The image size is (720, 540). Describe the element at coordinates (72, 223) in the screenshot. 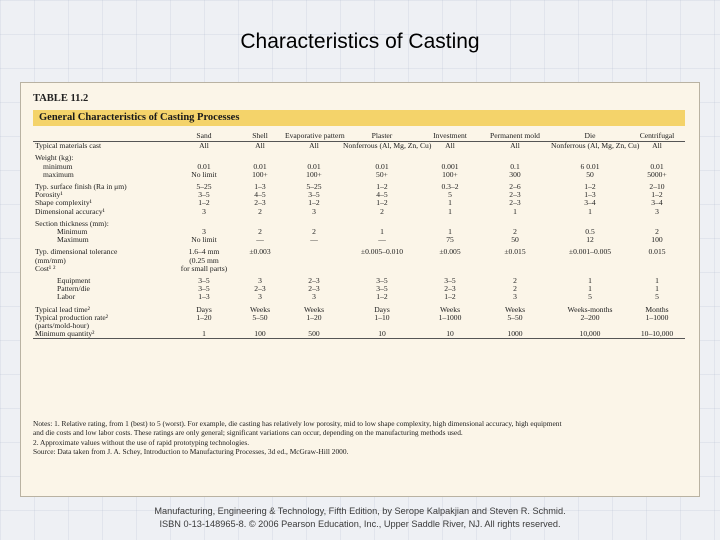

I see `row-label: Section thickness (mm):` at that location.